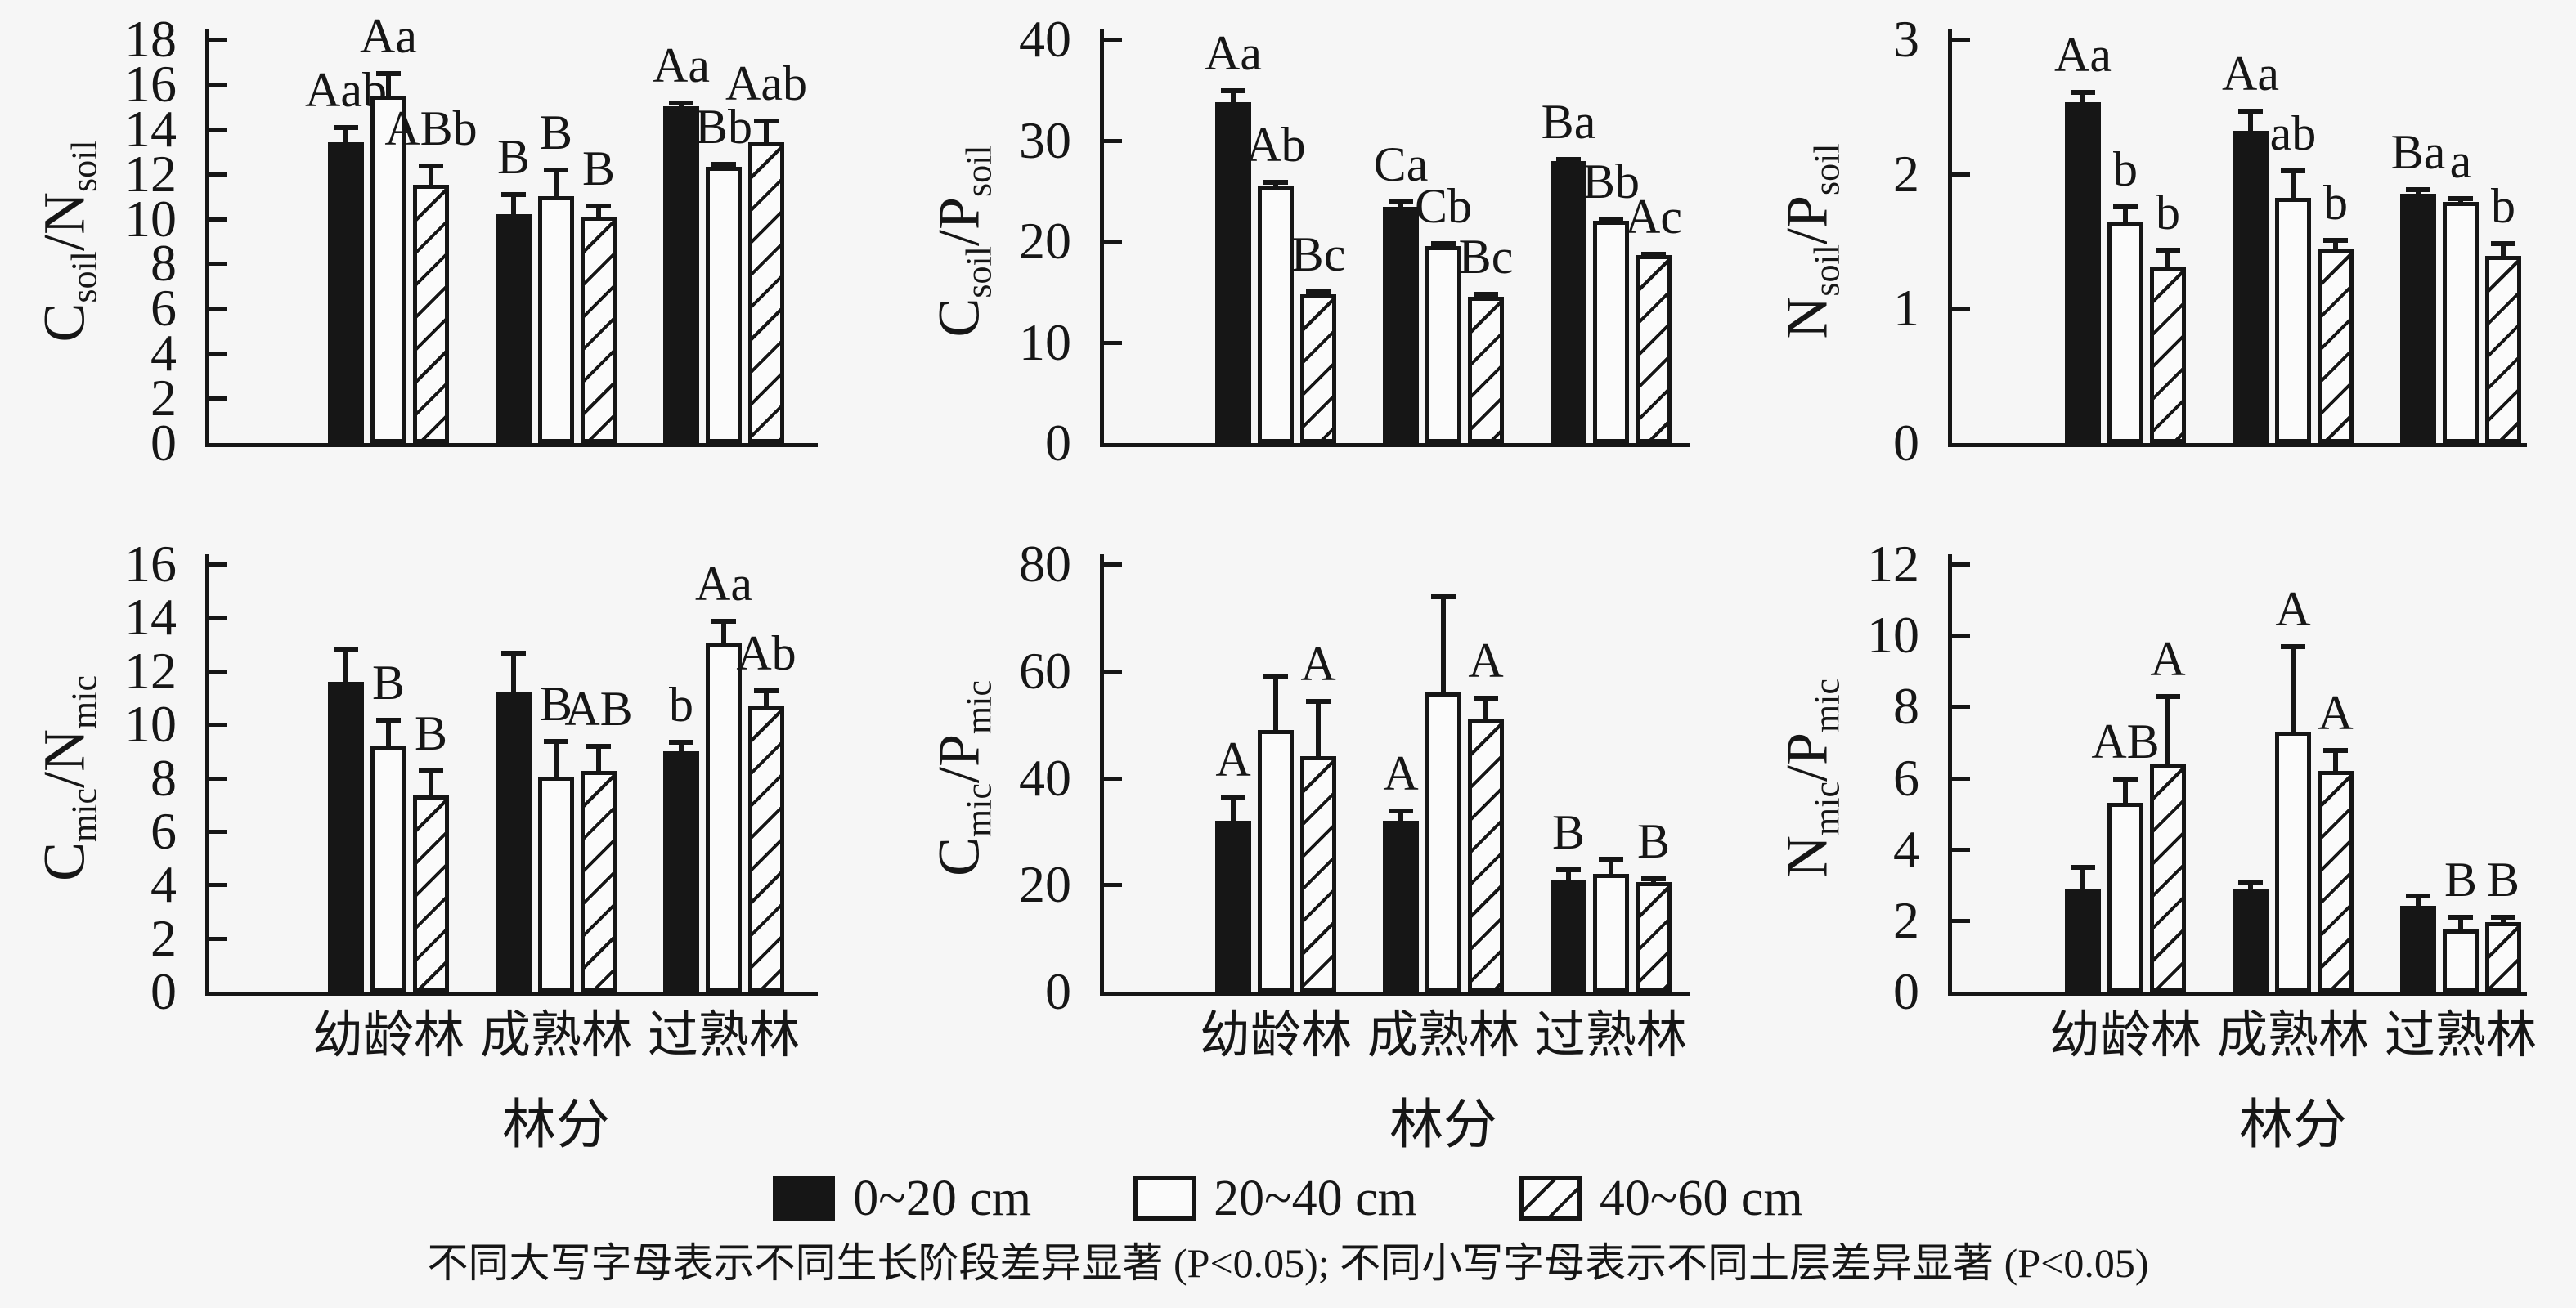  Describe the element at coordinates (1443, 206) in the screenshot. I see `significance-letter: Cb` at that location.